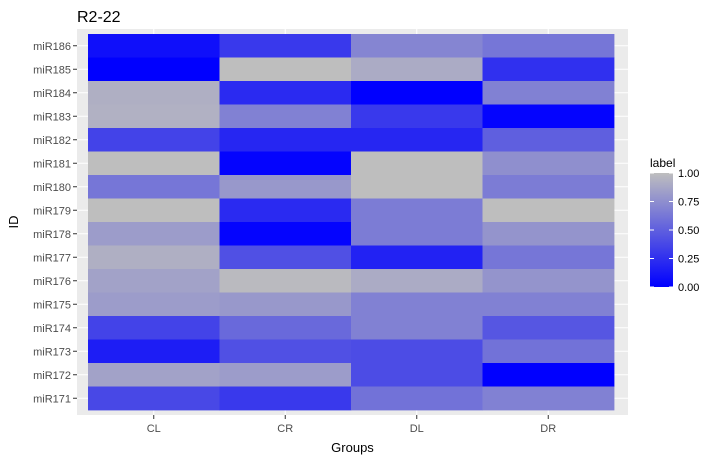 The height and width of the screenshot is (462, 718). What do you see at coordinates (52, 329) in the screenshot?
I see `y-tick-label: miR174` at bounding box center [52, 329].